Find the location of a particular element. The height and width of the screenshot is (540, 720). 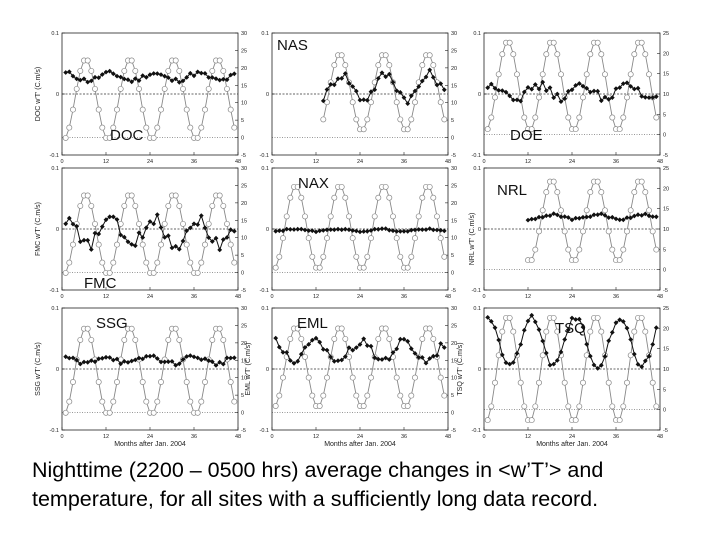

right-tick-label: 15 is located at coordinates (244, 86).